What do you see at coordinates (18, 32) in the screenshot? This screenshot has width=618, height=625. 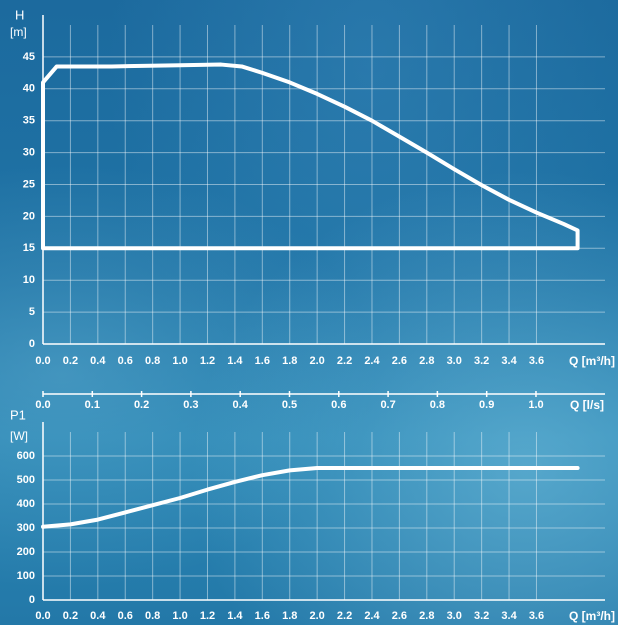 I see `y-axis-unit: [m]` at bounding box center [18, 32].